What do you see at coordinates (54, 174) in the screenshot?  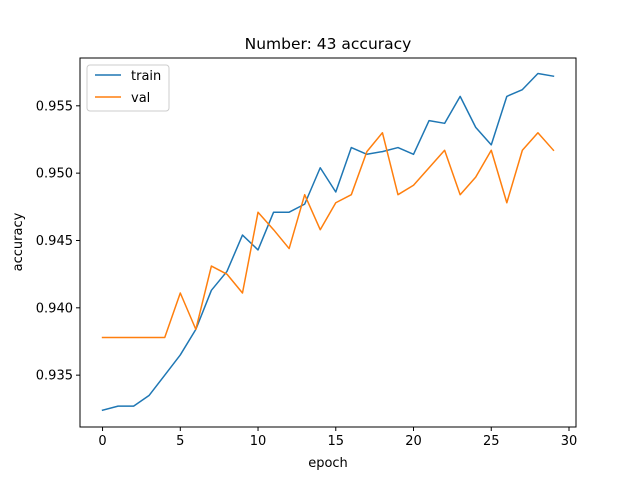 I see `y-tick-label: 0.950` at bounding box center [54, 174].